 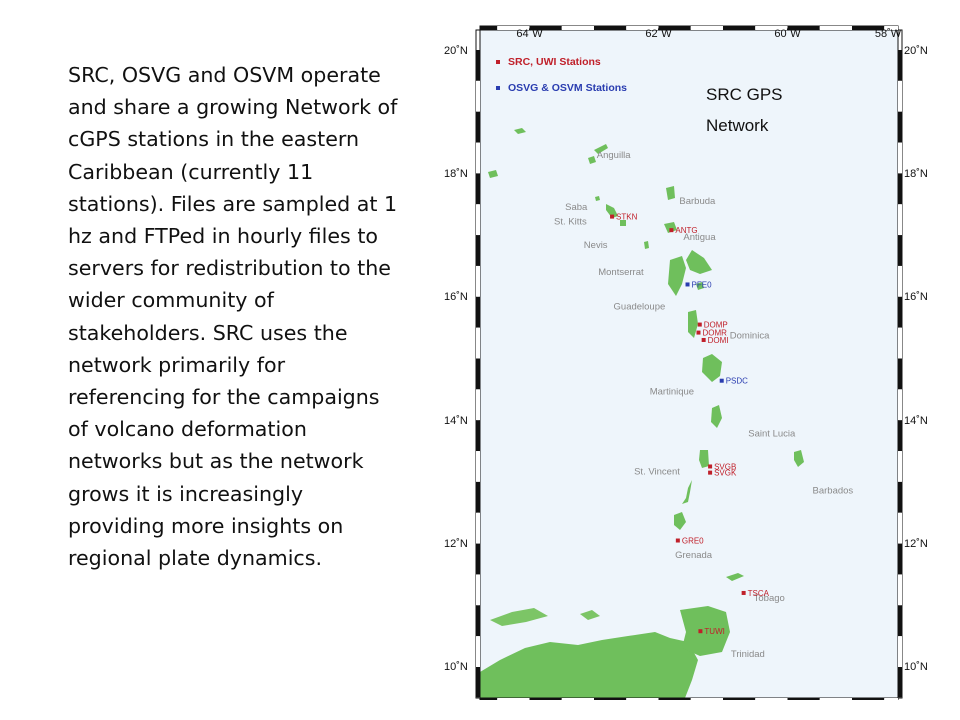 I want to click on lat-tick-label-right: 16˚N, so click(x=916, y=297).